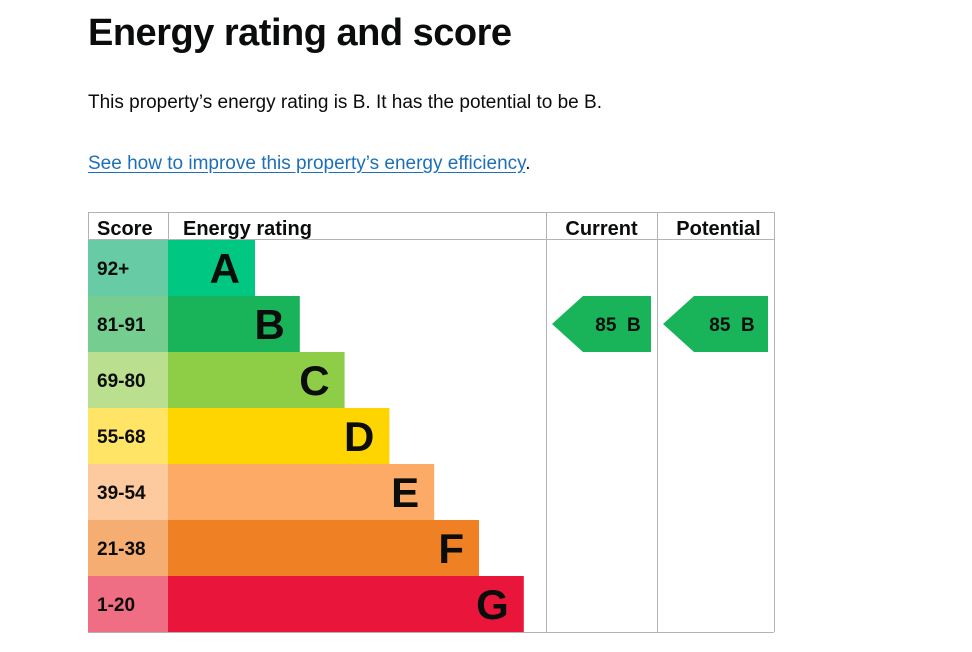 Image resolution: width=972 pixels, height=652 pixels. Describe the element at coordinates (300, 33) in the screenshot. I see `page-title: Energy rating and score` at that location.